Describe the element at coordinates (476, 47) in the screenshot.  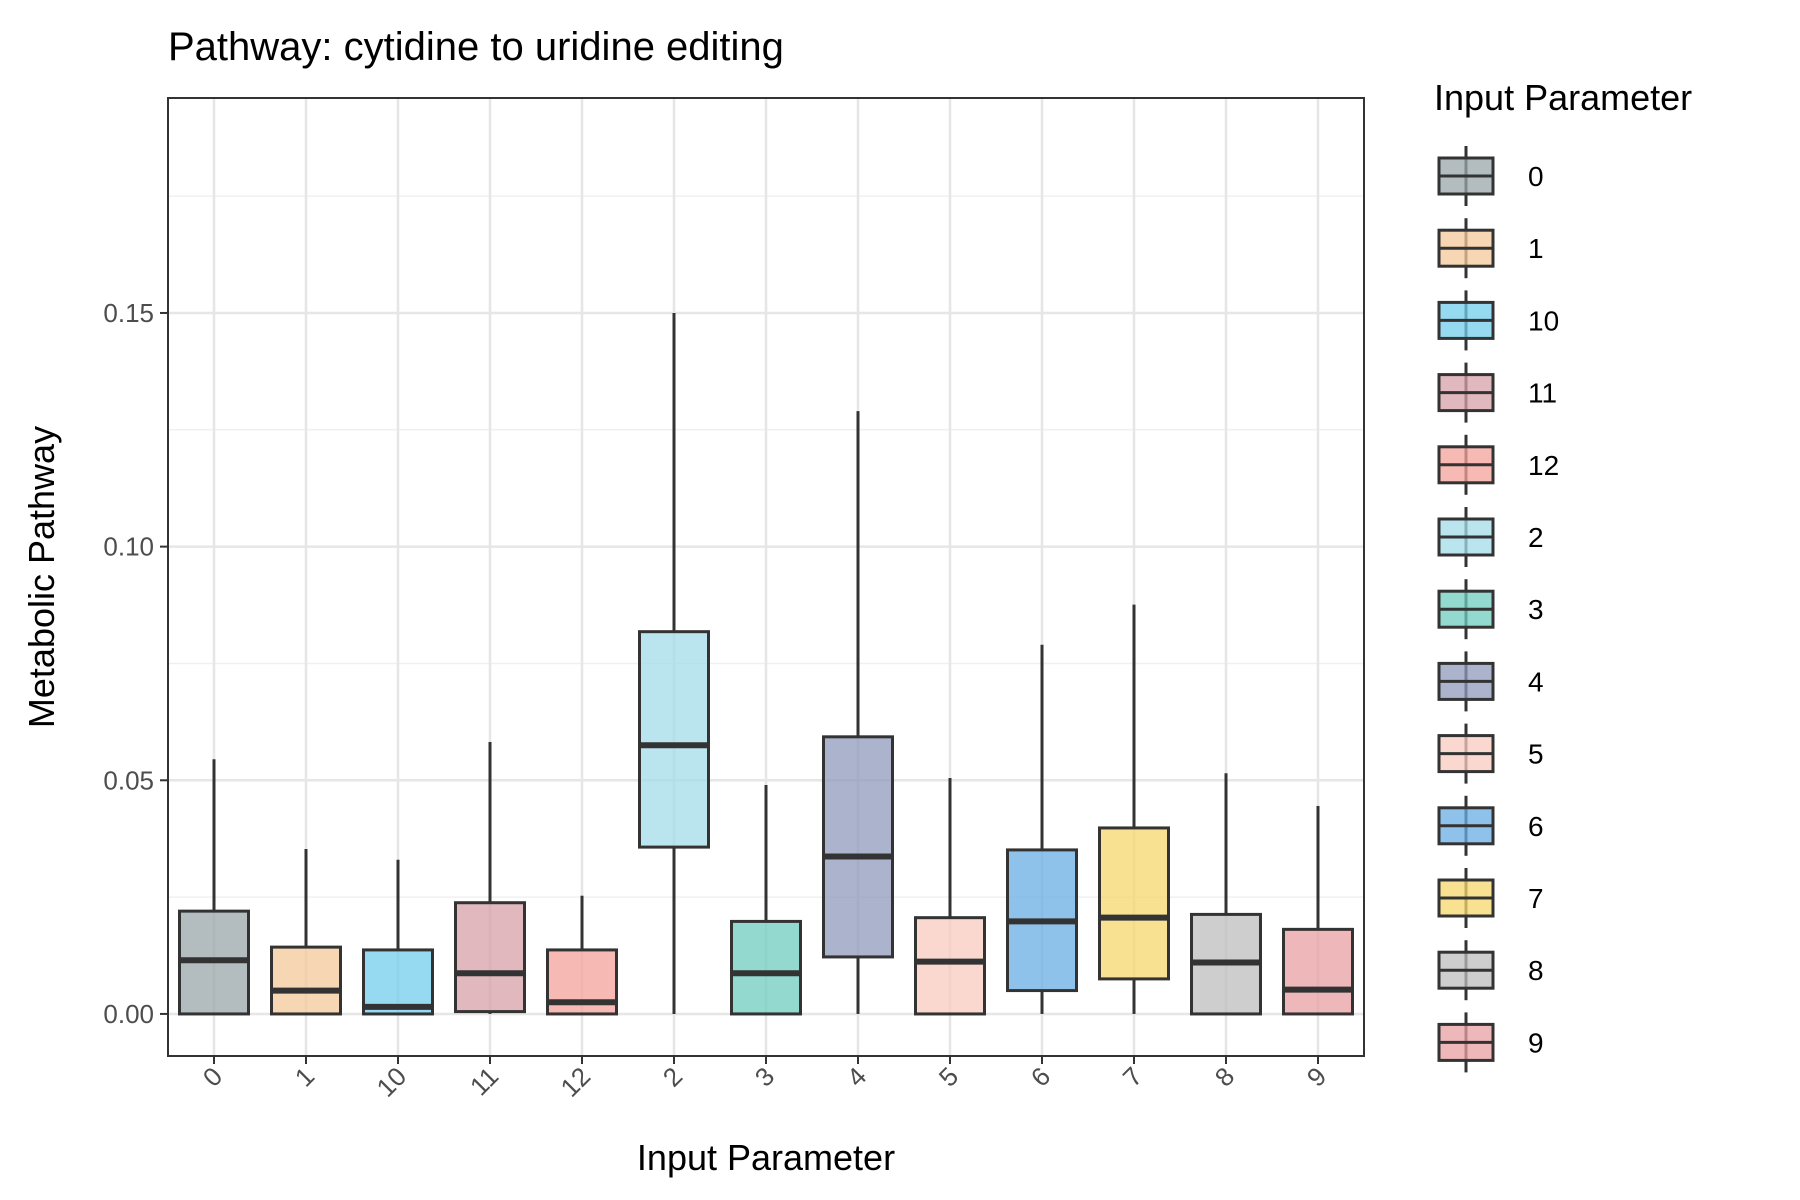
I see `chart-title: Pathway: cytidine to uridine editing` at that location.